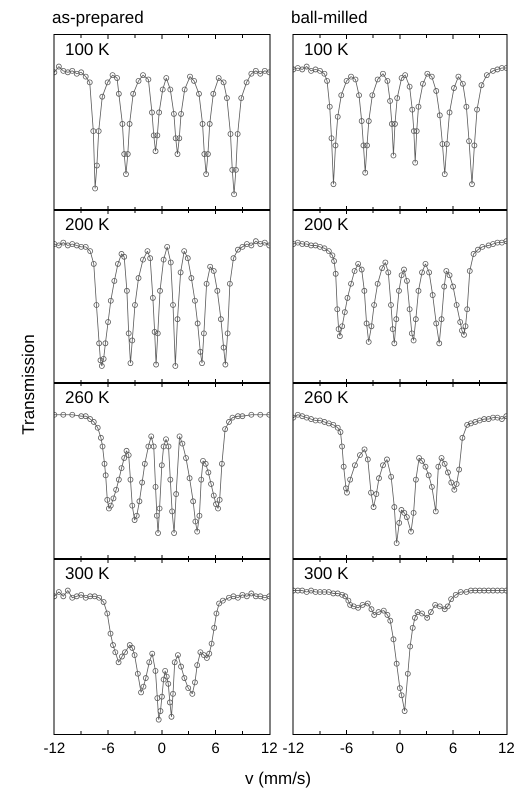 This screenshot has height=792, width=523. What do you see at coordinates (329, 17) in the screenshot?
I see `chart-title: ball-milled` at bounding box center [329, 17].